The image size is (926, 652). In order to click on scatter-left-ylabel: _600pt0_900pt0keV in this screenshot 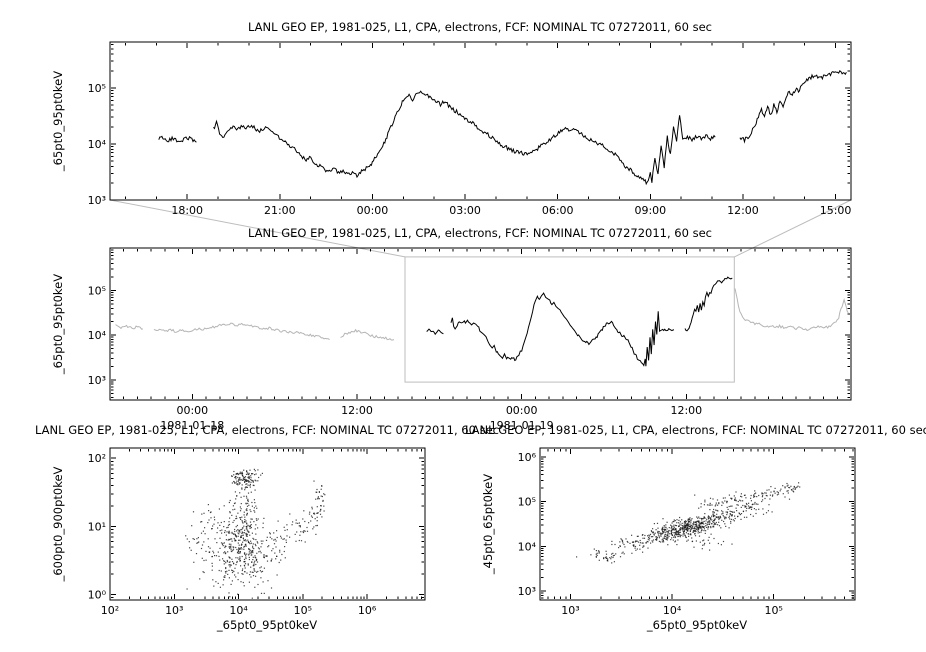, I will do `click(58, 524)`.